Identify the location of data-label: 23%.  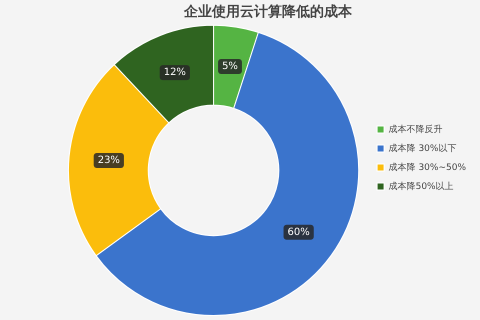
(109, 160).